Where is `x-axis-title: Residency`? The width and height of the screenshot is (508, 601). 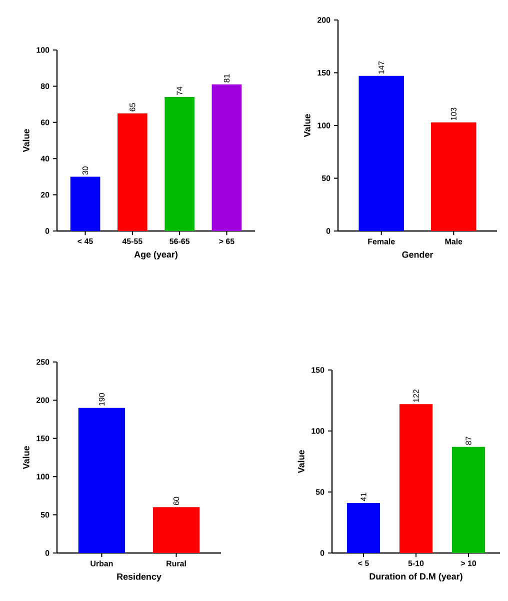 x-axis-title: Residency is located at coordinates (139, 577).